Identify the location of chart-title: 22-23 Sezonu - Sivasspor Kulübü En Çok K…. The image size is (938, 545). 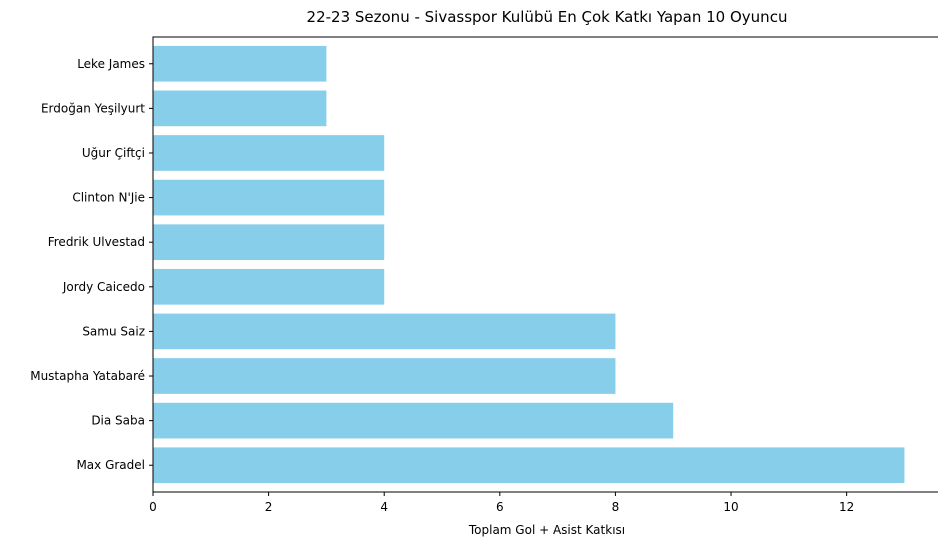
(547, 17).